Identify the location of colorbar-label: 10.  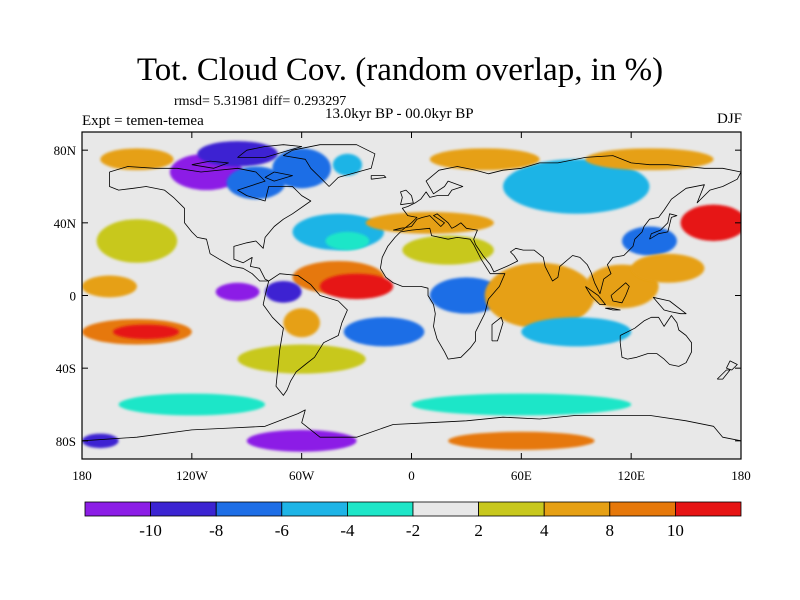
(675, 530).